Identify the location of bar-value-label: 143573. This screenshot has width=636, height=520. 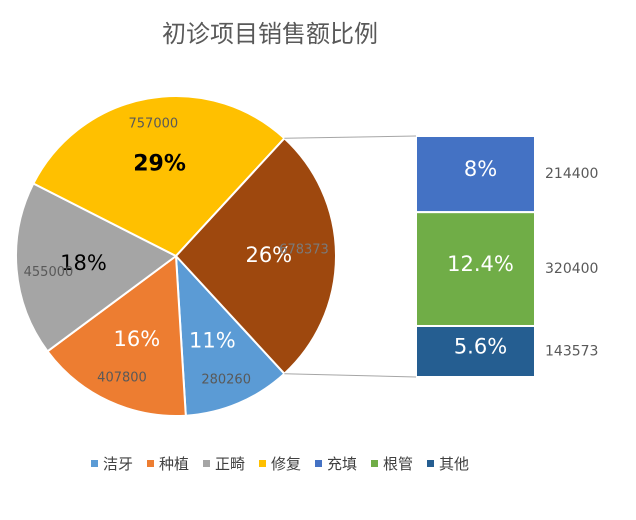
(571, 351).